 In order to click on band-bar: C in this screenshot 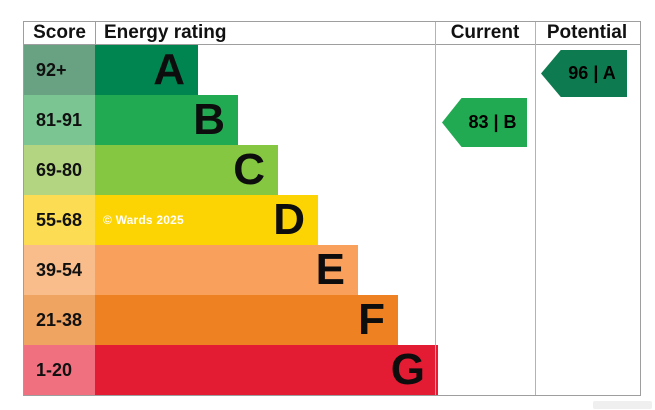, I will do `click(186, 170)`.